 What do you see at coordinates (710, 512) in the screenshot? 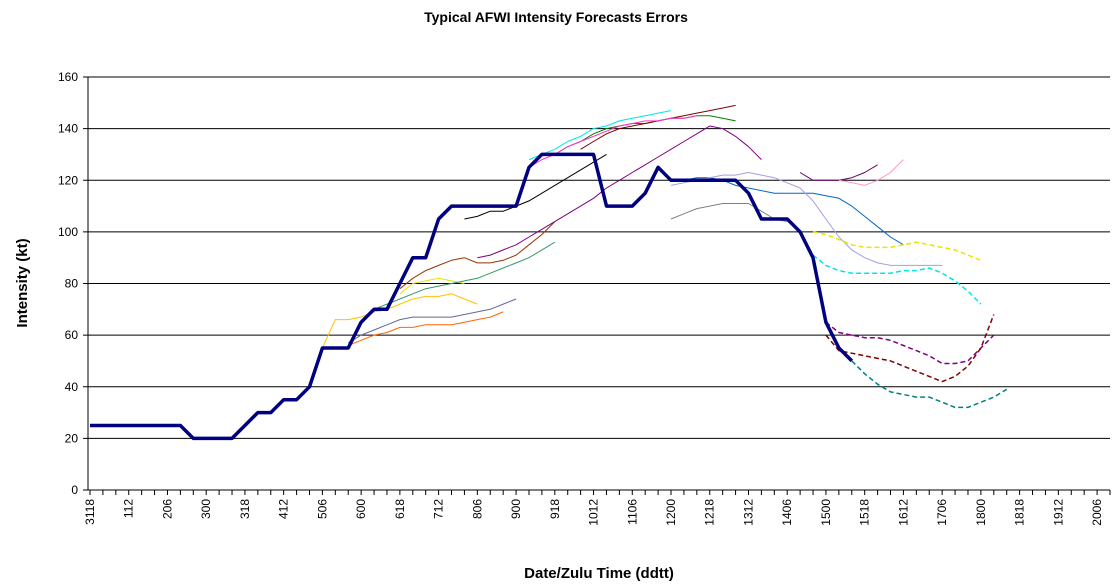
I see `x-tick-label: 1218` at bounding box center [710, 512].